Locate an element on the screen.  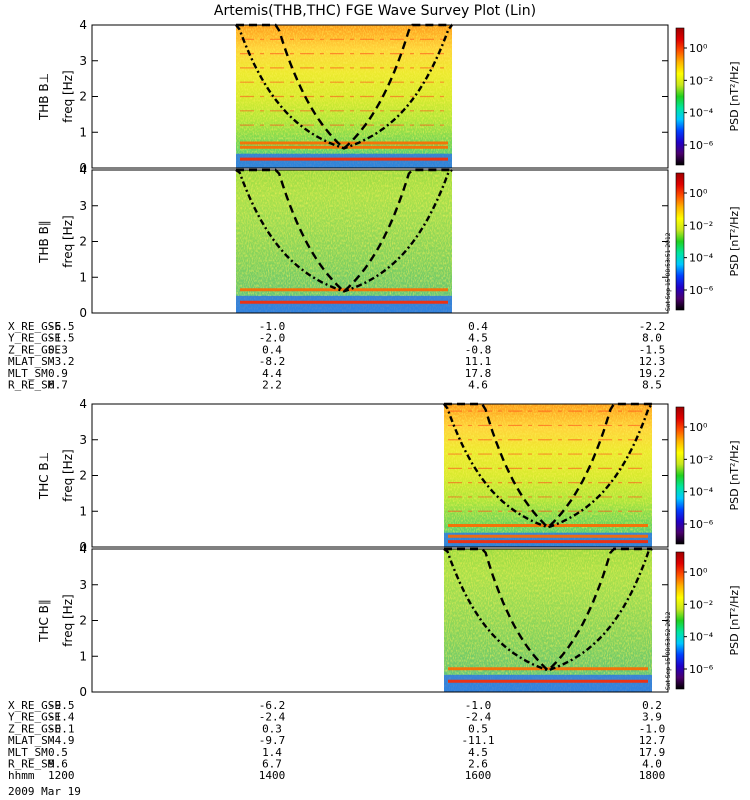
panel-label: THB B⊥ is located at coordinates (44, 97).